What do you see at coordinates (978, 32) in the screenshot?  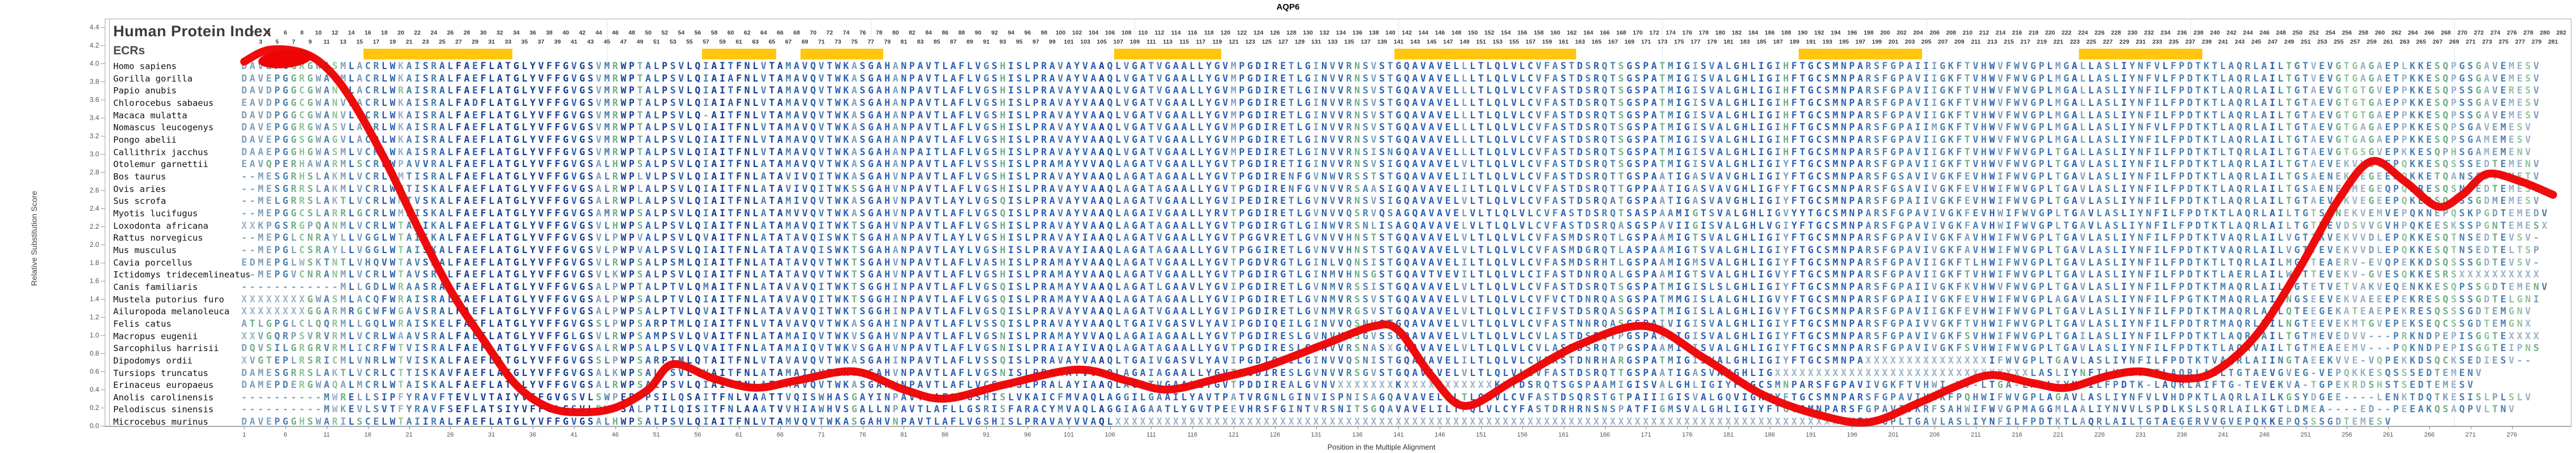 I see `ruler-number: 90` at bounding box center [978, 32].